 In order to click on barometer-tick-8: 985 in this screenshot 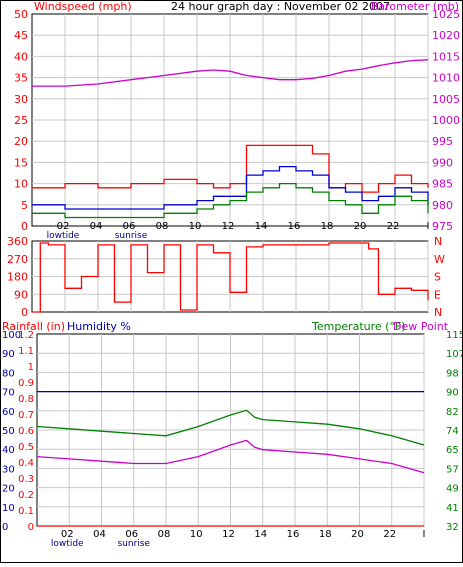, I will do `click(442, 184)`.